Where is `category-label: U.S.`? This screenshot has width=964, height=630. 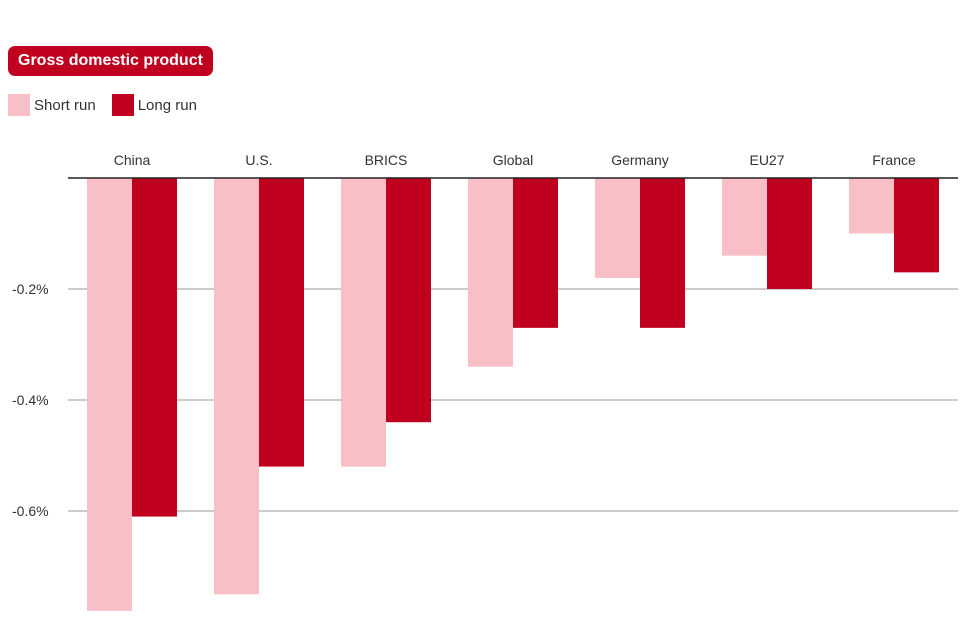 category-label: U.S. is located at coordinates (258, 160).